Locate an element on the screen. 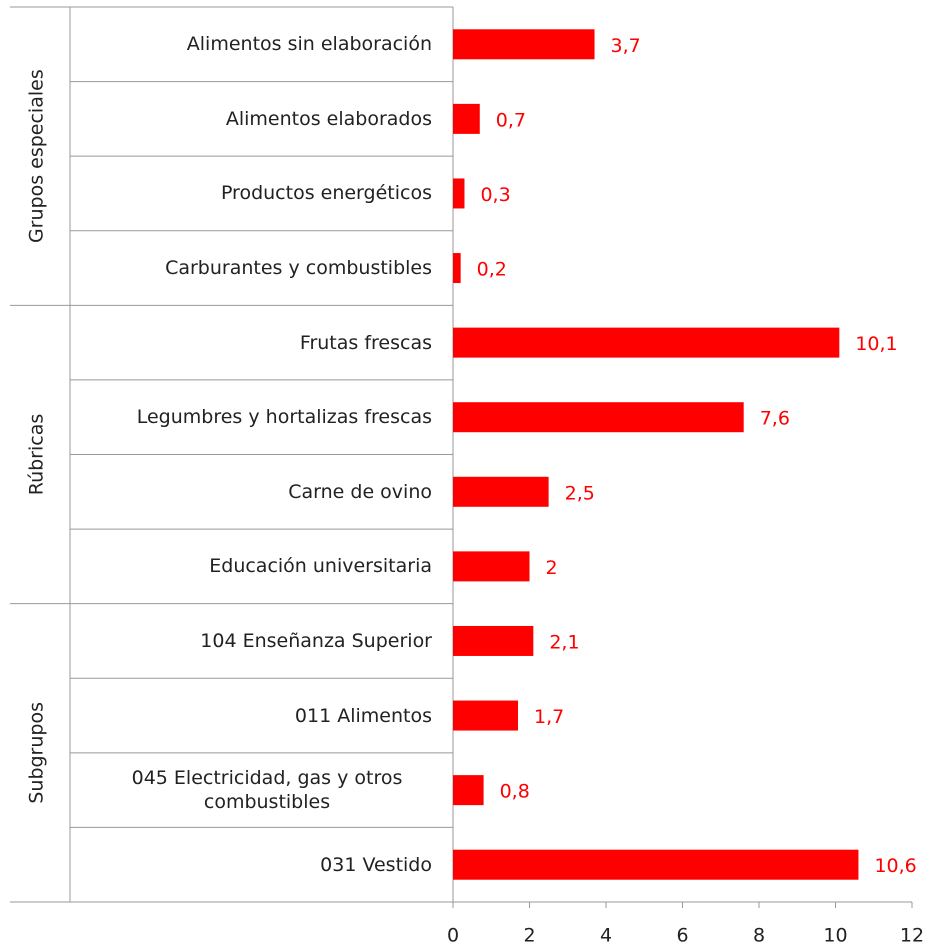 The height and width of the screenshot is (949, 935). x-tick-label: 8 is located at coordinates (759, 936).